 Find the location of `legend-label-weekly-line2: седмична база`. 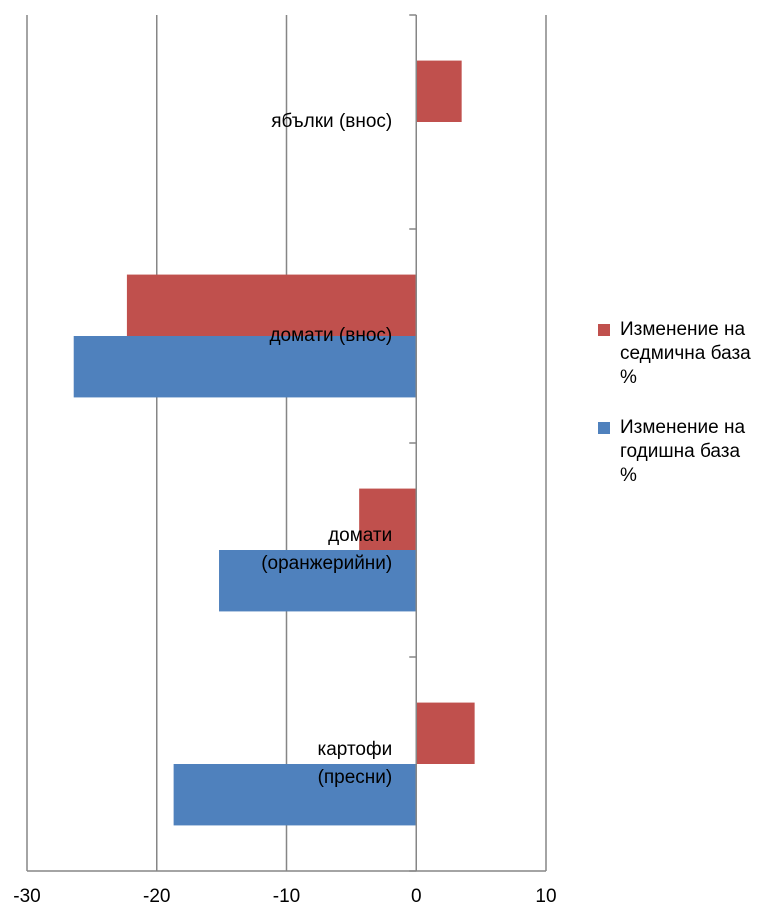

legend-label-weekly-line2: седмична база is located at coordinates (685, 353).